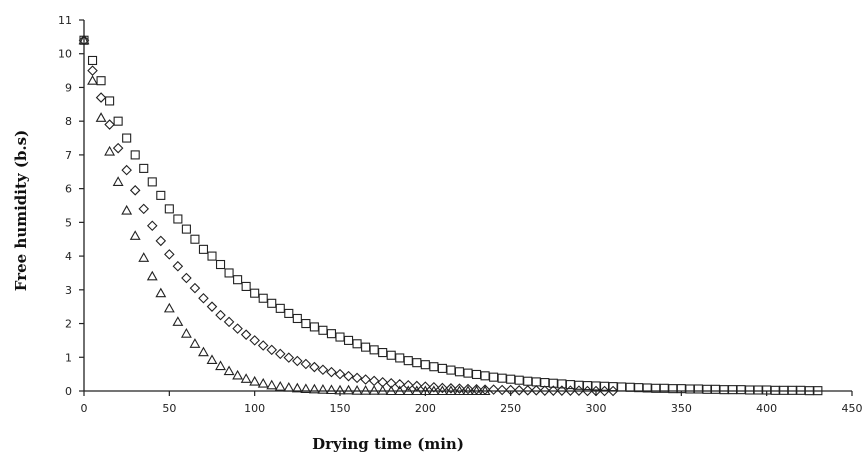  Describe the element at coordinates (68, 357) in the screenshot. I see `y-tick-label: 1` at that location.